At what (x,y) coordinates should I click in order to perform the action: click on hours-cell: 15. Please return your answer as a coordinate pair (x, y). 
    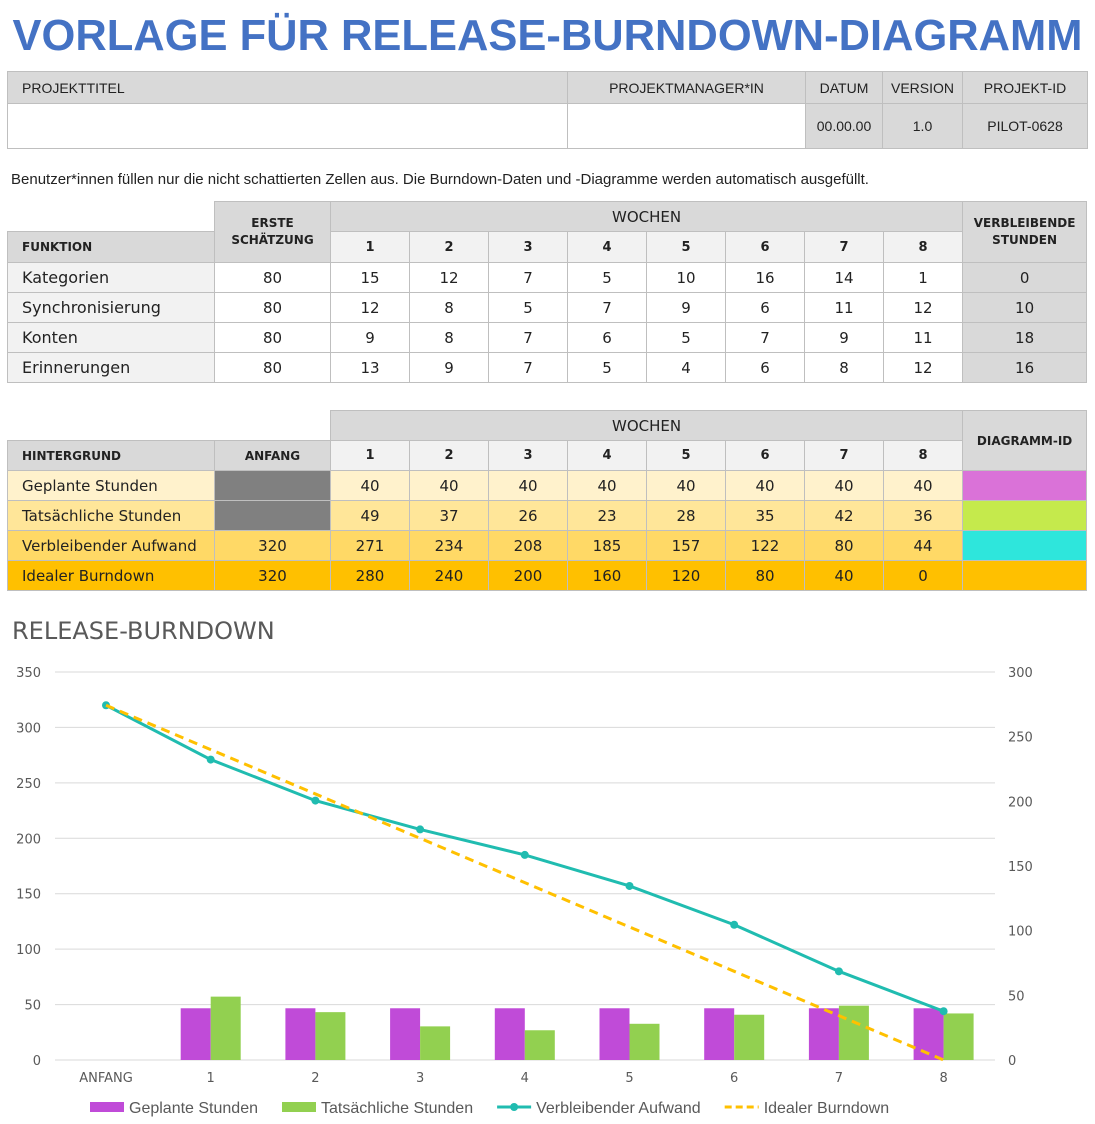
    Looking at the image, I should click on (370, 277).